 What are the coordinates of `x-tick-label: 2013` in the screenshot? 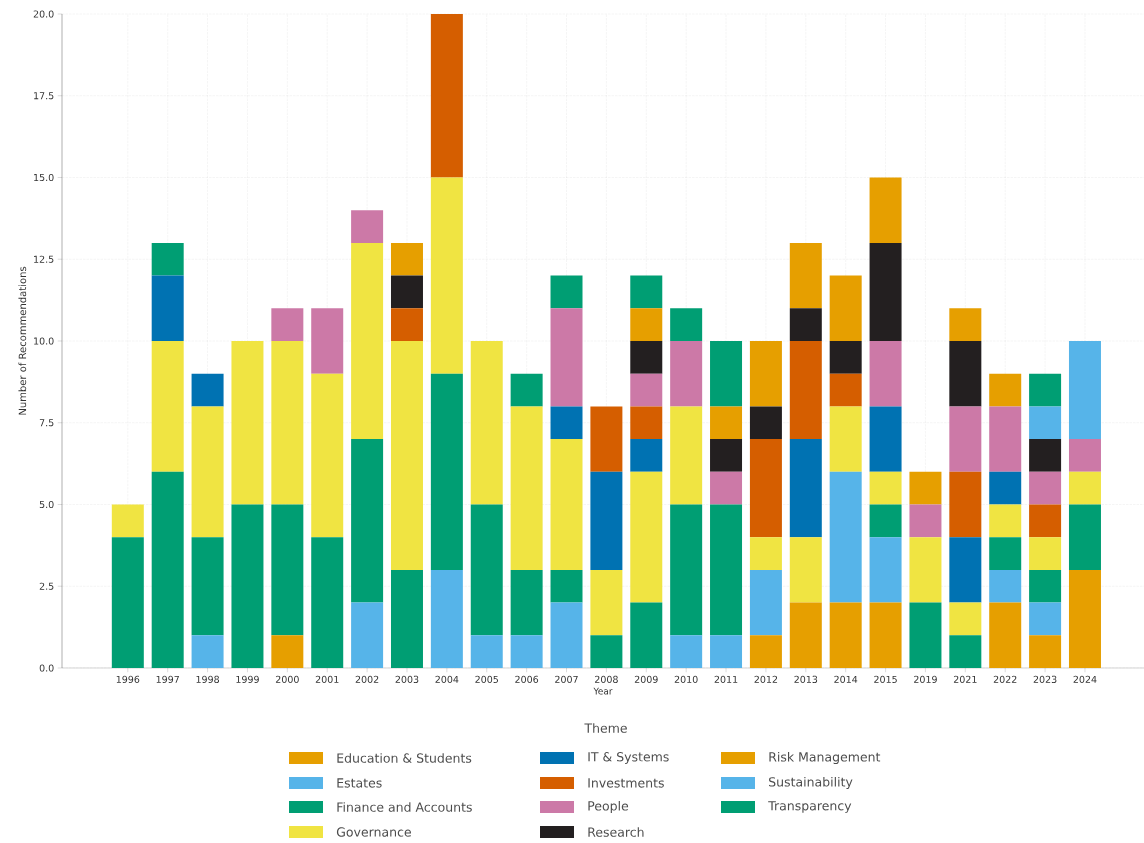 It's located at (806, 679).